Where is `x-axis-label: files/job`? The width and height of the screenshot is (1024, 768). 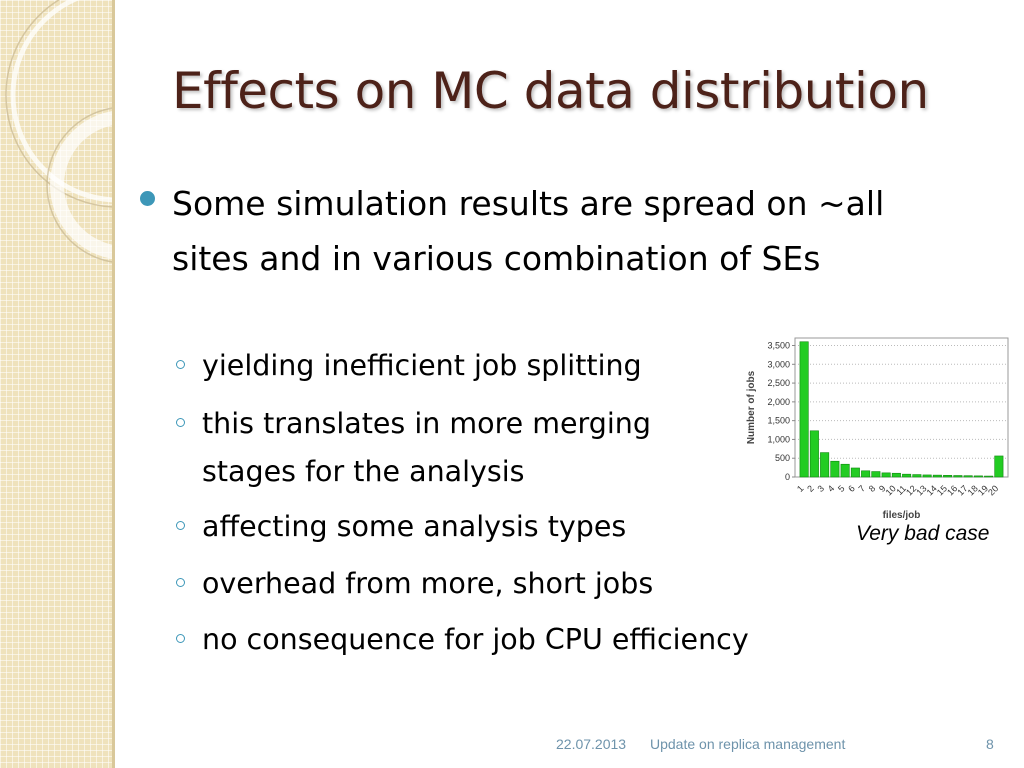 x-axis-label: files/job is located at coordinates (902, 515).